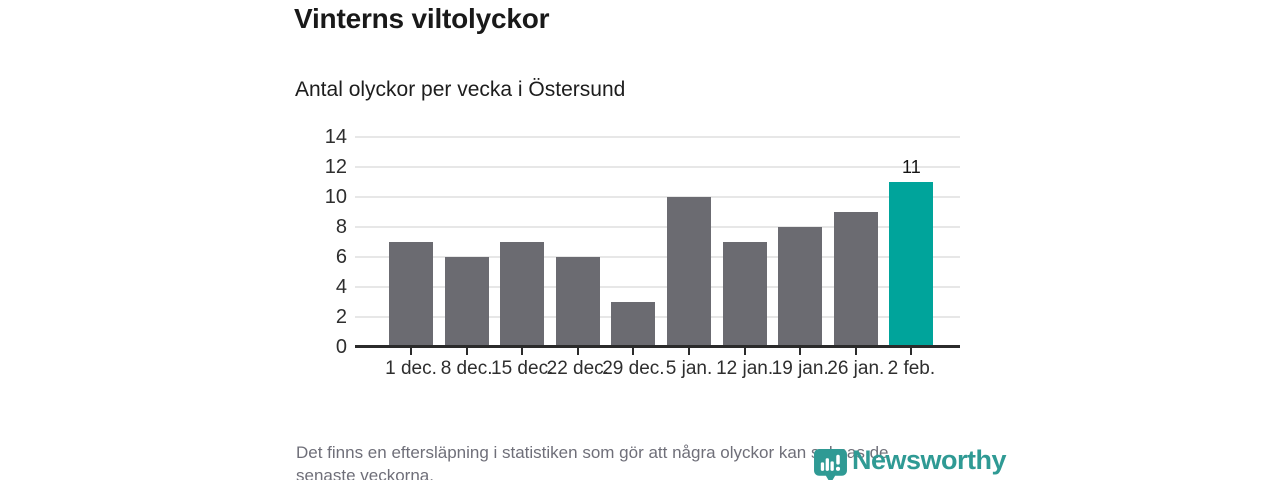  What do you see at coordinates (657, 346) in the screenshot?
I see `x-axis-line` at bounding box center [657, 346].